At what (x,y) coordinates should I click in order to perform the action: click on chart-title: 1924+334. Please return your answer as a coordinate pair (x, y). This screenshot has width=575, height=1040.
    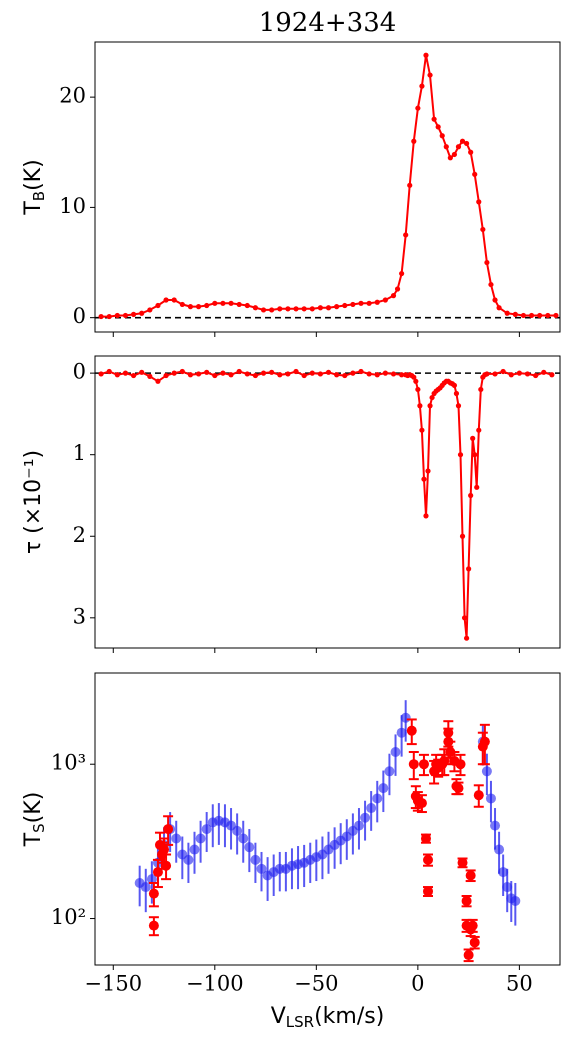
    Looking at the image, I should click on (328, 23).